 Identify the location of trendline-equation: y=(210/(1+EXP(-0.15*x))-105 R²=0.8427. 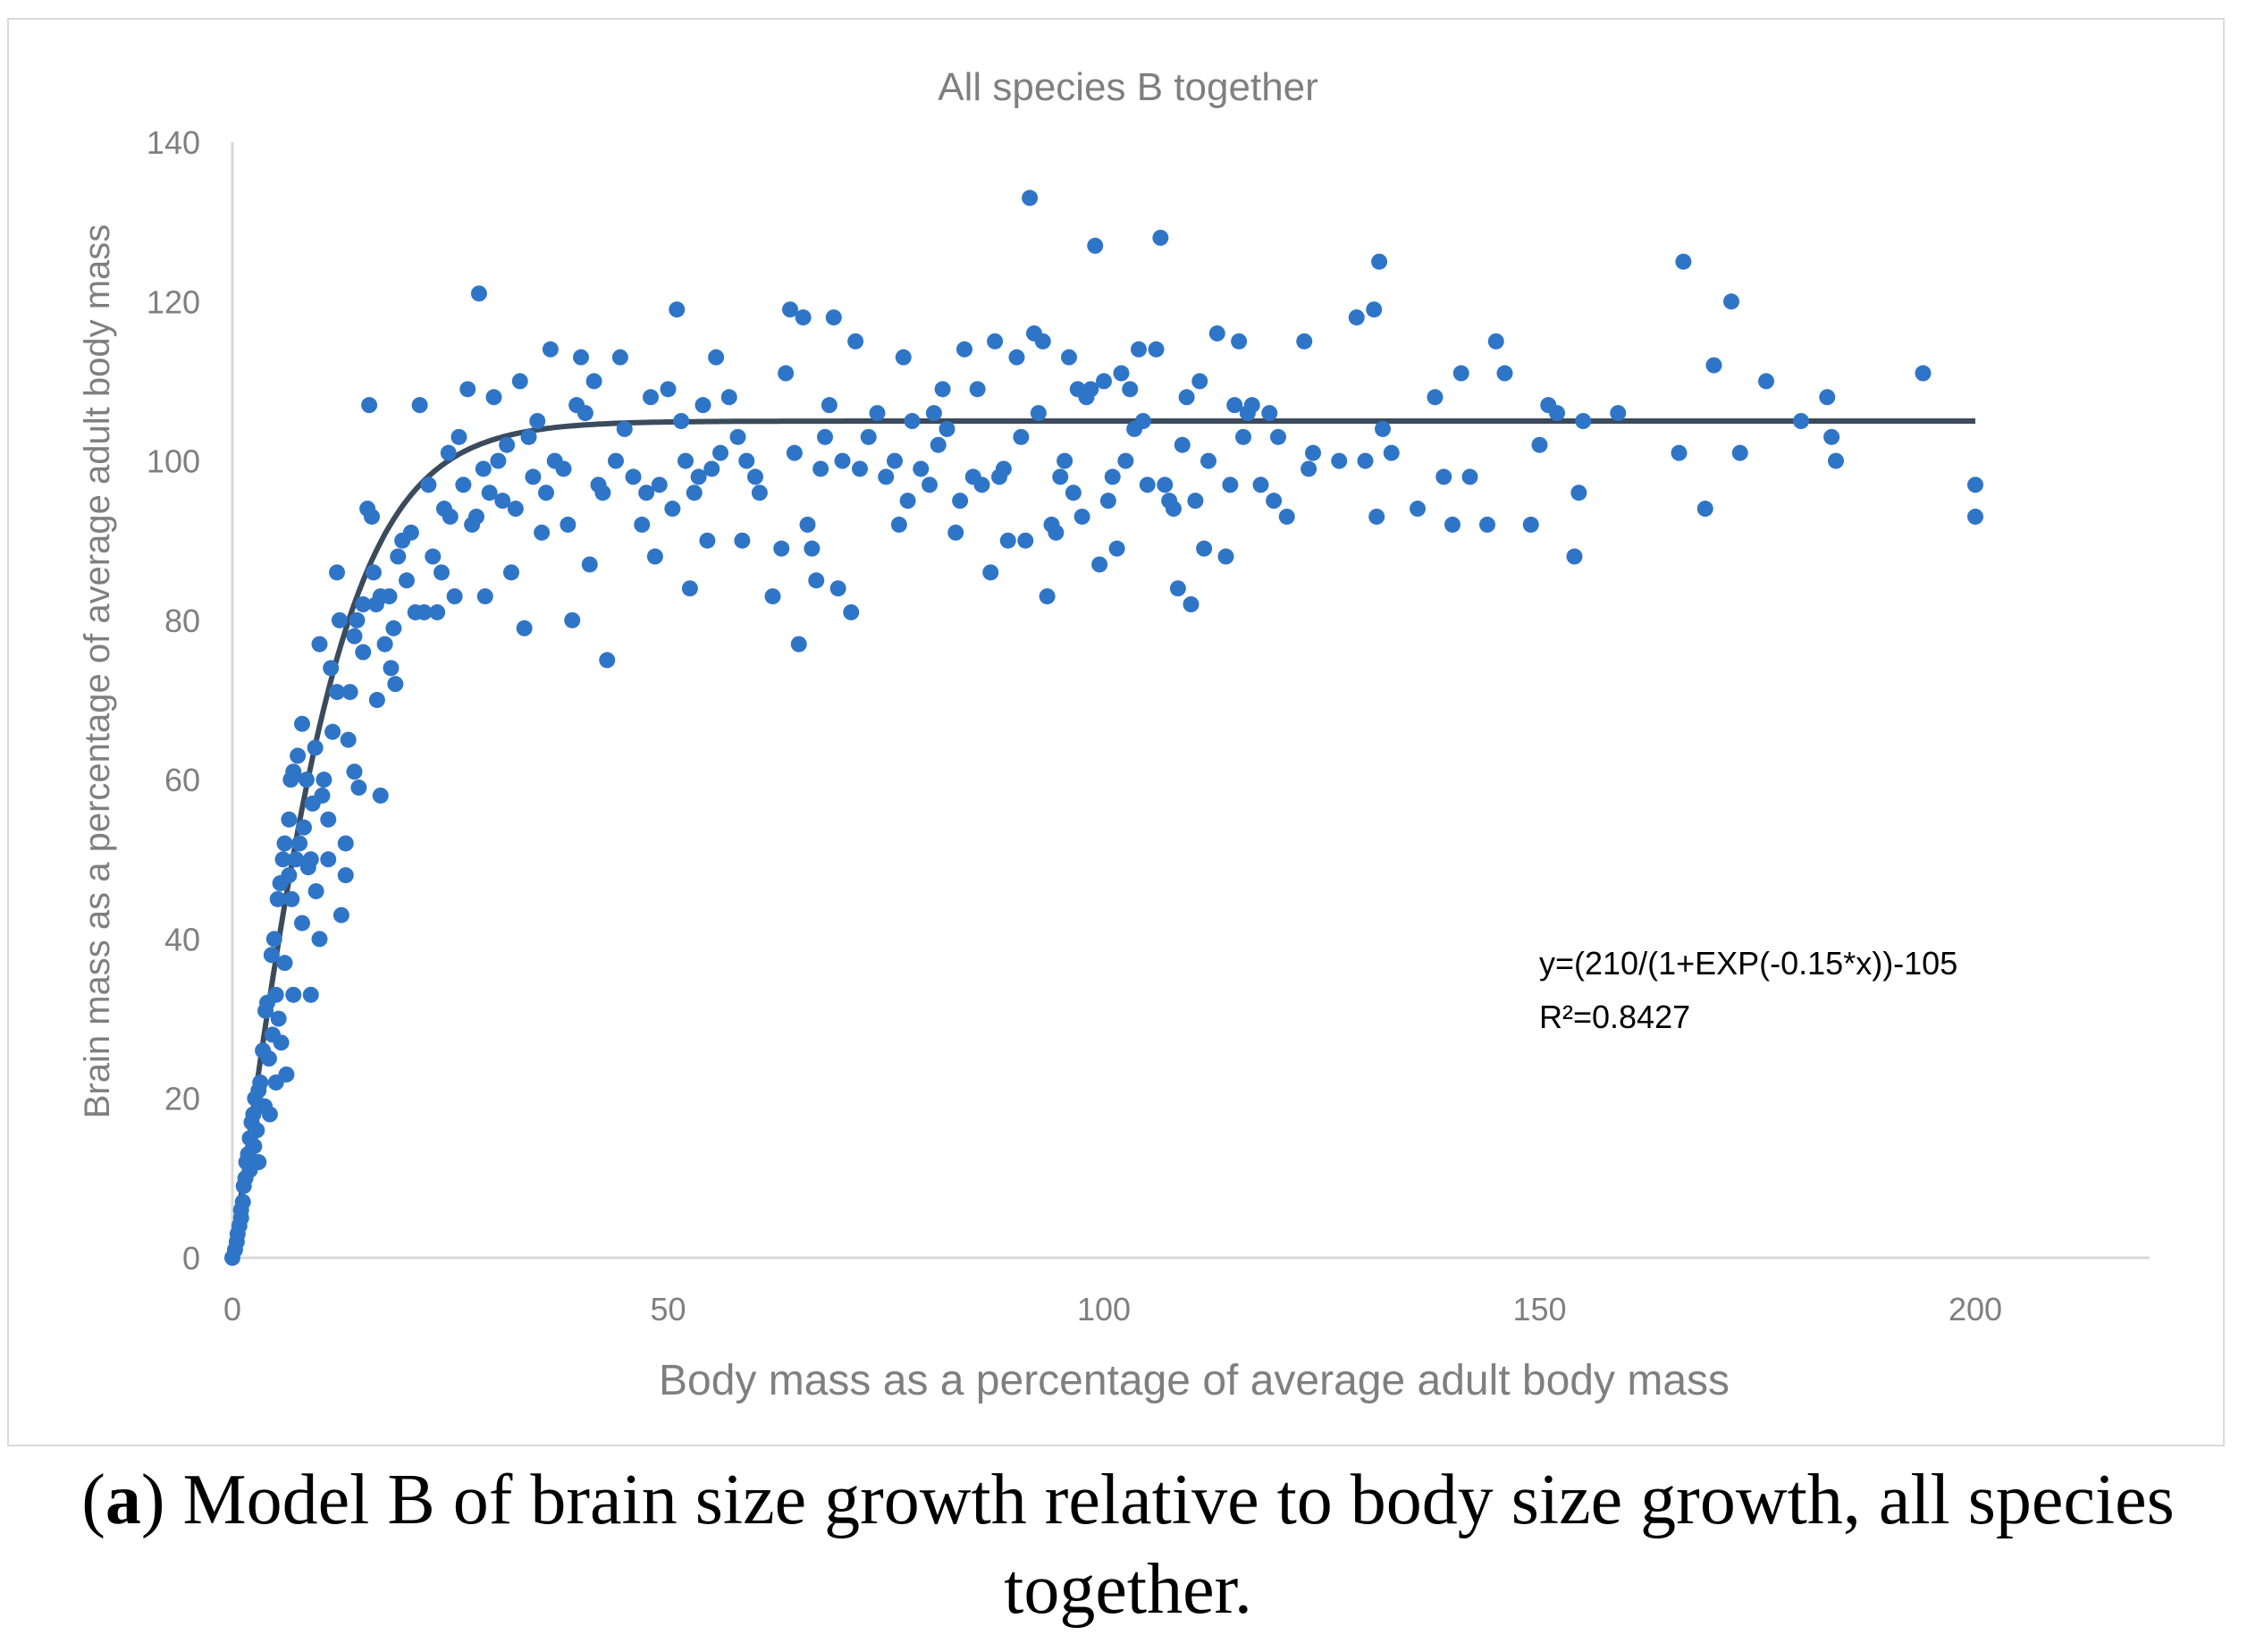
(1748, 990).